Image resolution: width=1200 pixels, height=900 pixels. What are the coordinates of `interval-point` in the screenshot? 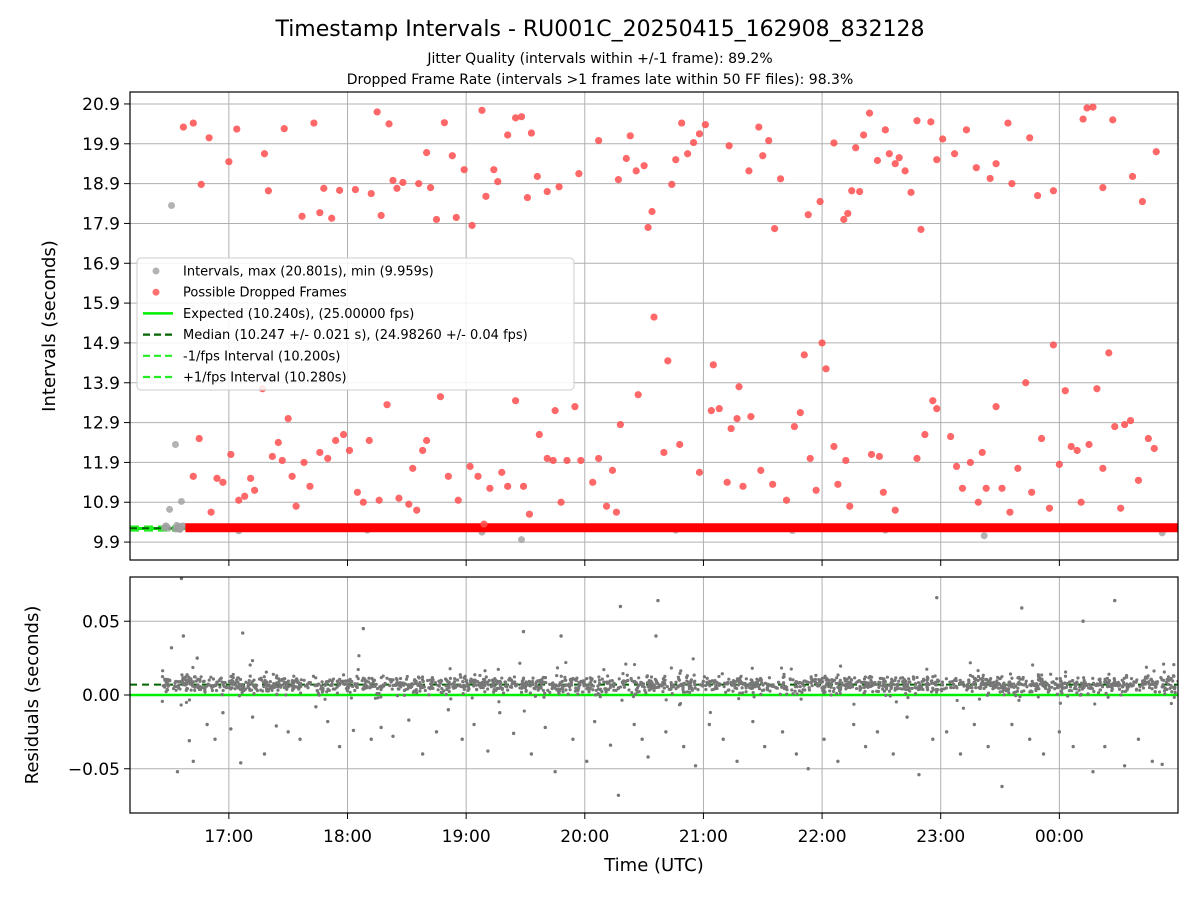 It's located at (170, 509).